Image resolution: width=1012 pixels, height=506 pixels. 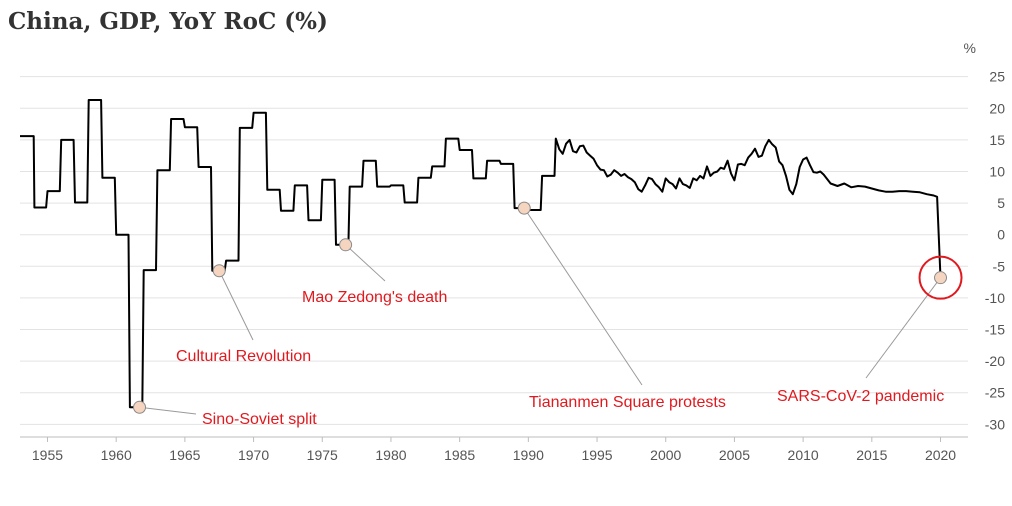 I want to click on x-tick-label: 2015, so click(x=871, y=455).